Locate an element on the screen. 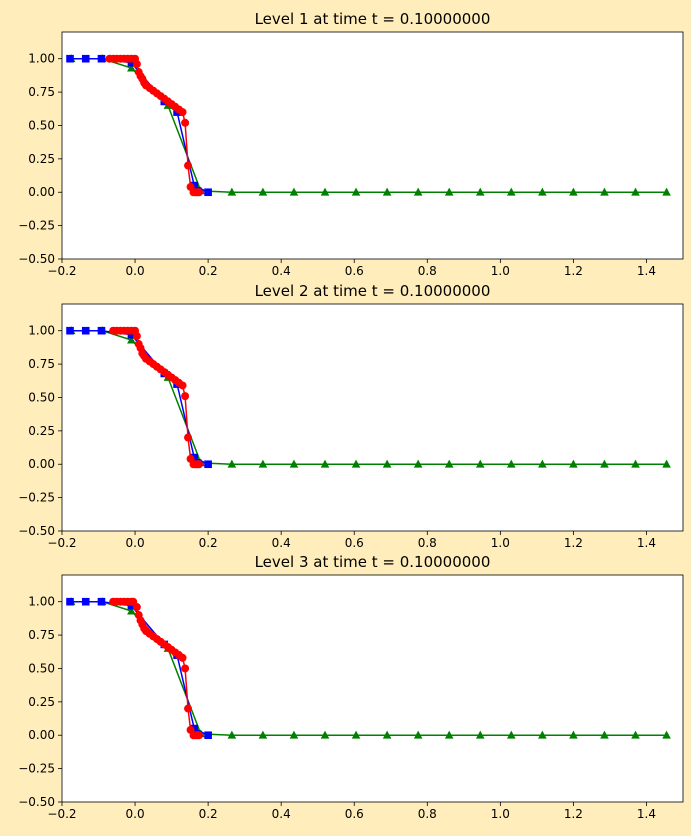  y-tick-label: −0.25 is located at coordinates (36, 769).